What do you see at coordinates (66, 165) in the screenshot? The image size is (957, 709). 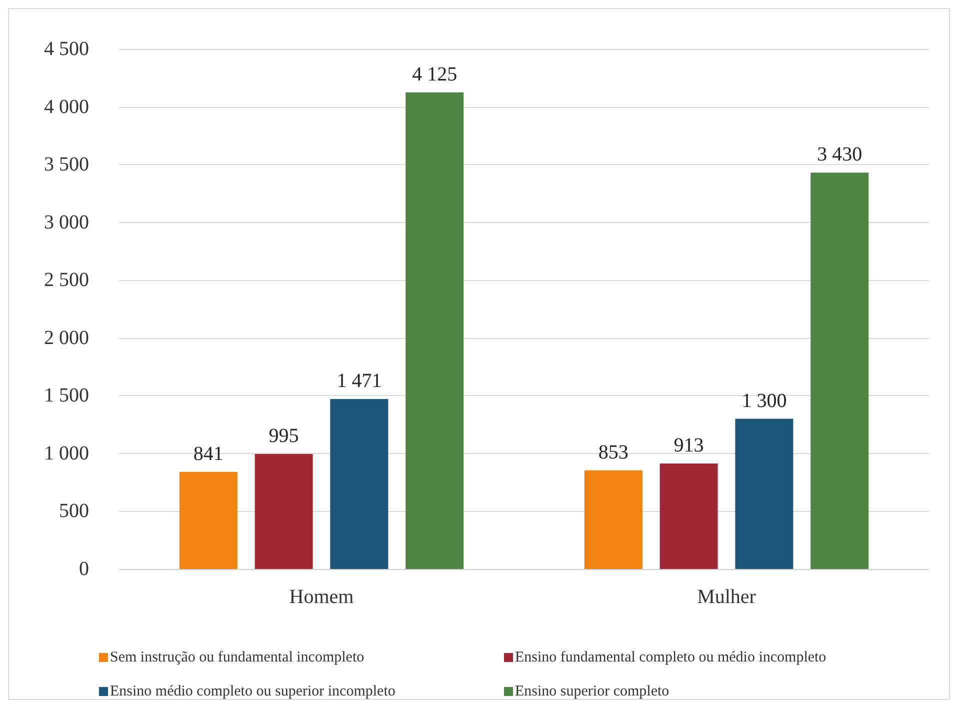 I see `y-tick-label: 3 500` at bounding box center [66, 165].